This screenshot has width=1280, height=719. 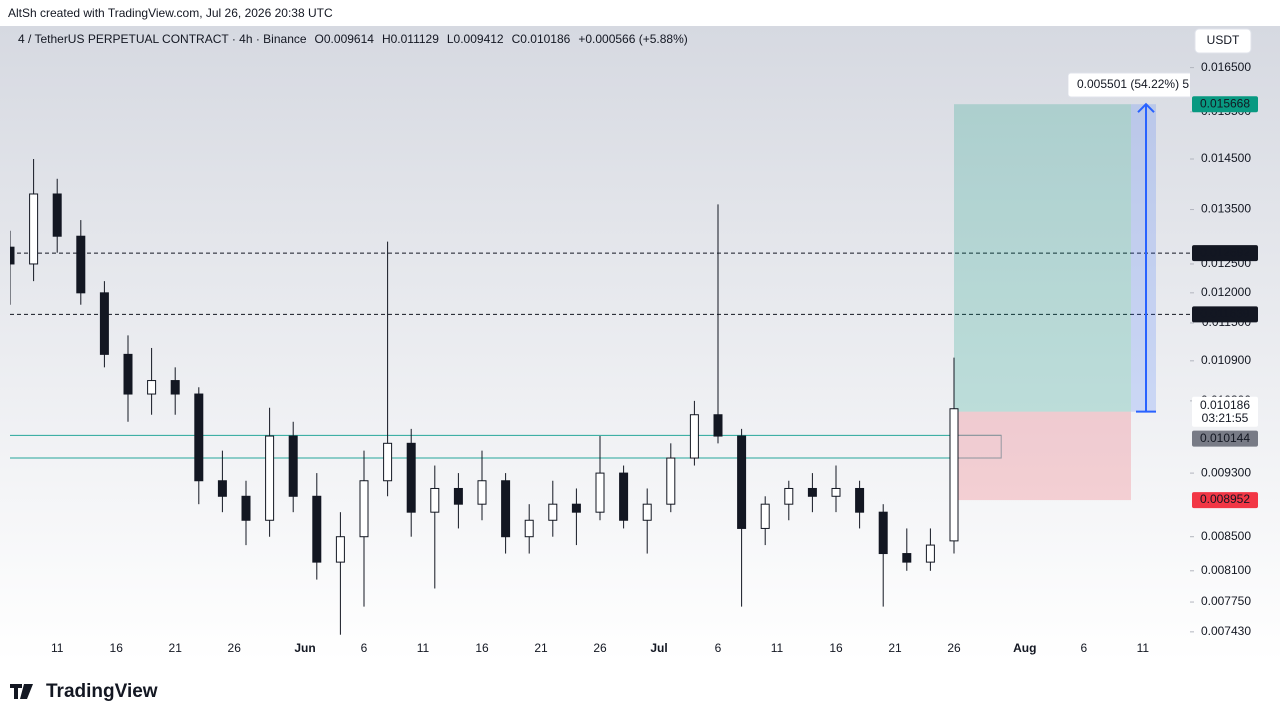 I want to click on legend-item: O0.009614, so click(x=345, y=39).